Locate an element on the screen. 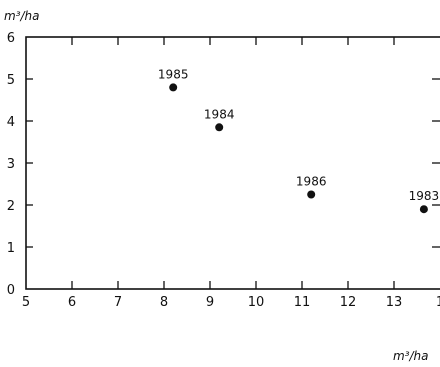 Image resolution: width=440 pixels, height=367 pixels. x-tick-label: 9 is located at coordinates (210, 302).